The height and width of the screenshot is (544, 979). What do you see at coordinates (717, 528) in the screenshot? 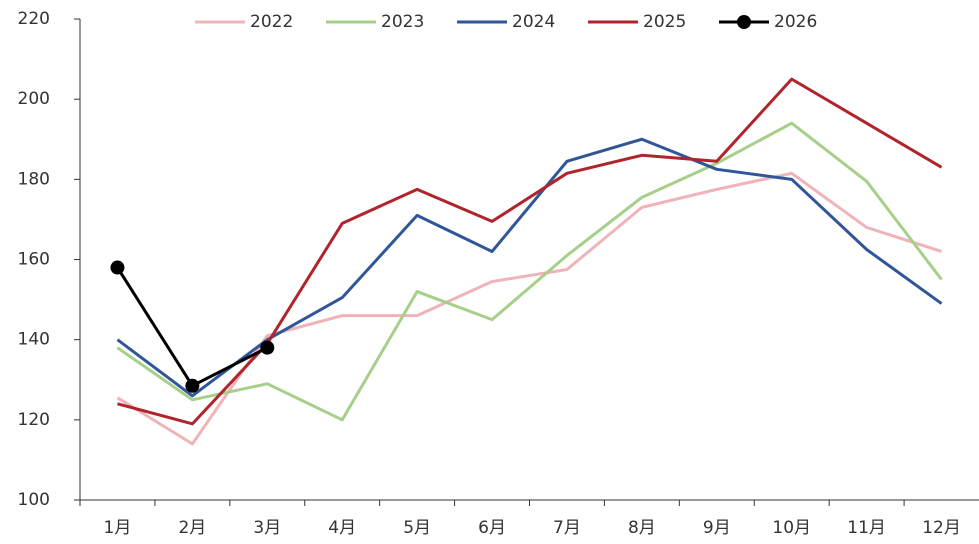
I see `x-tick-label: 9月` at bounding box center [717, 528].